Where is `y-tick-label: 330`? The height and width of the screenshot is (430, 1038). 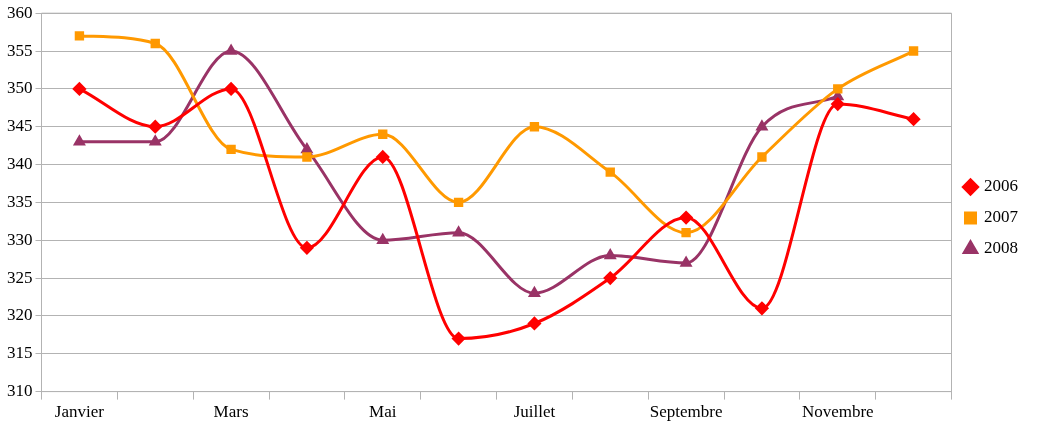 y-tick-label: 330 is located at coordinates (20, 239).